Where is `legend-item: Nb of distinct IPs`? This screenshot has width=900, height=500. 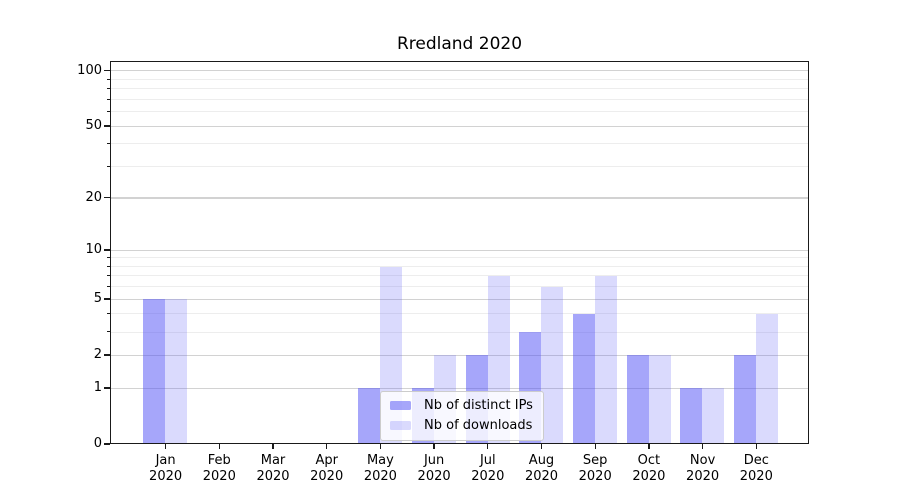 legend-item: Nb of distinct IPs is located at coordinates (461, 405).